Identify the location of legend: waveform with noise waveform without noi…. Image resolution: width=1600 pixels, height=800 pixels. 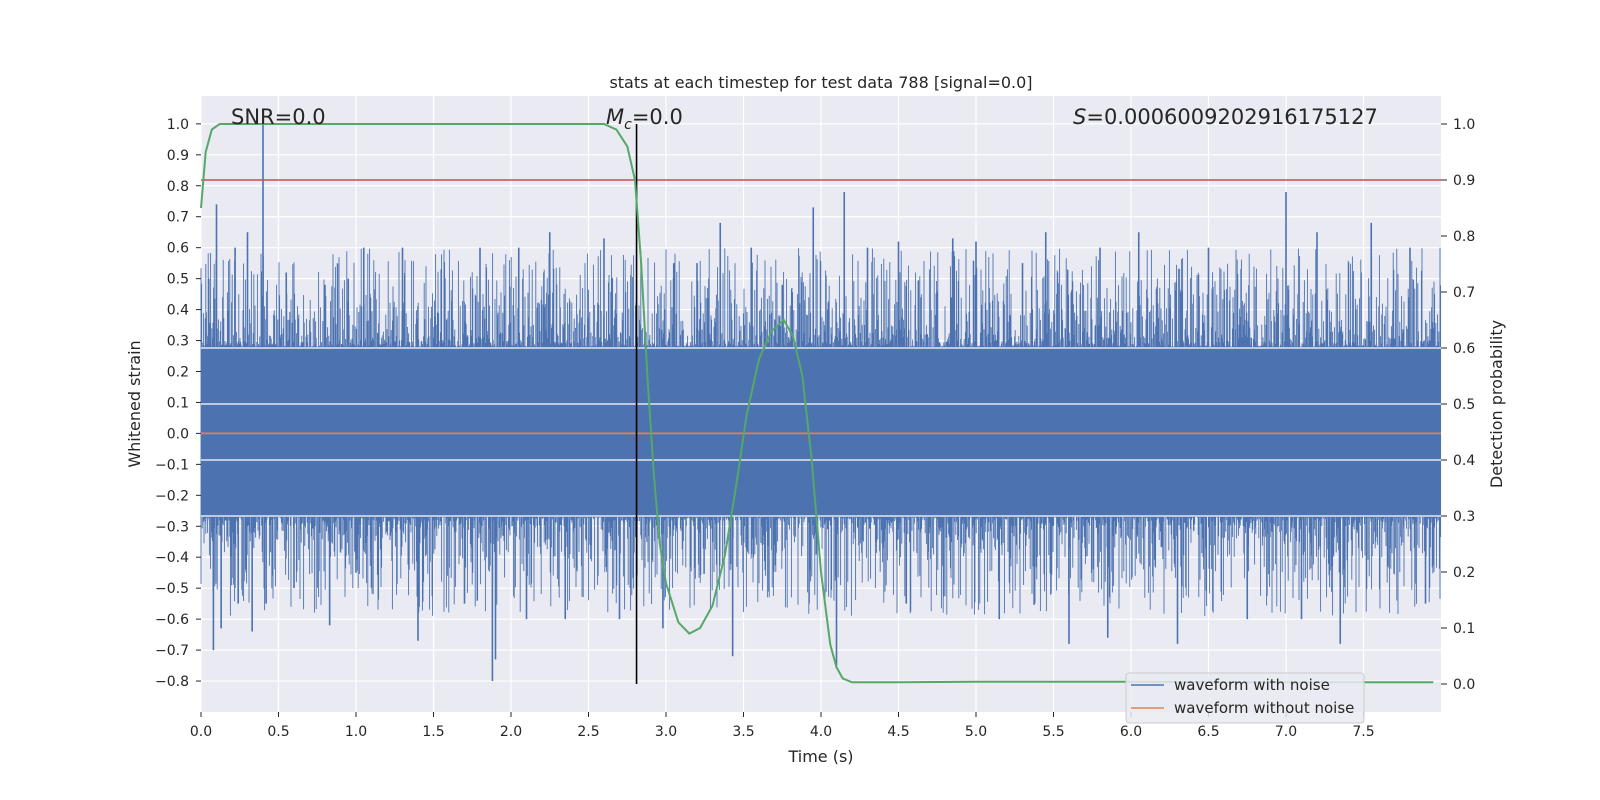
(1245, 698).